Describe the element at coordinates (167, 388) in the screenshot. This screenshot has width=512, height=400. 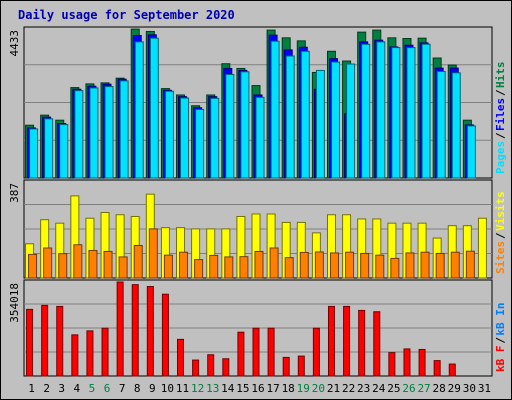
I see `x-tick-label-10: 10` at that location.